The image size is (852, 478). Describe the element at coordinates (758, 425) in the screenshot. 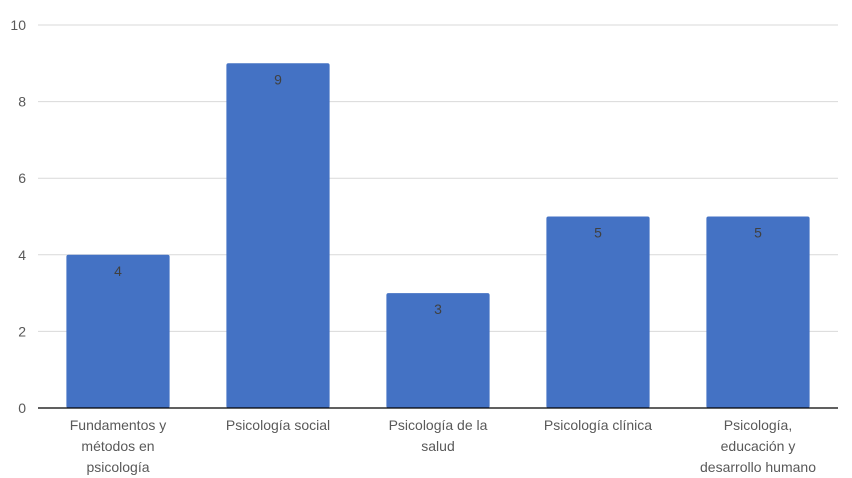

I see `x-category-label: Psicología,` at that location.